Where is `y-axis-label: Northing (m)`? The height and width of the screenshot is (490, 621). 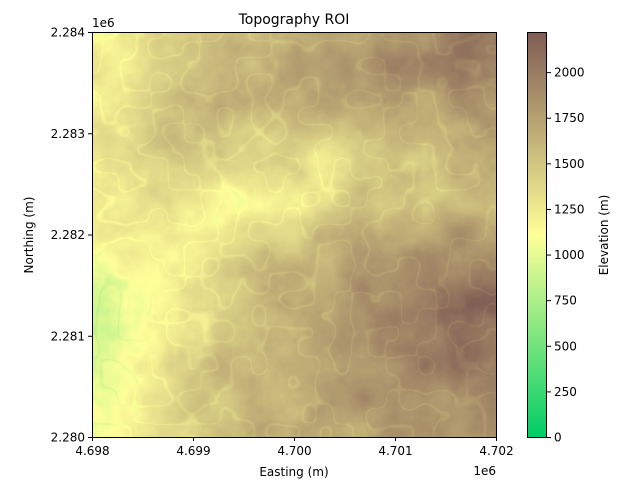 y-axis-label: Northing (m) is located at coordinates (29, 235).